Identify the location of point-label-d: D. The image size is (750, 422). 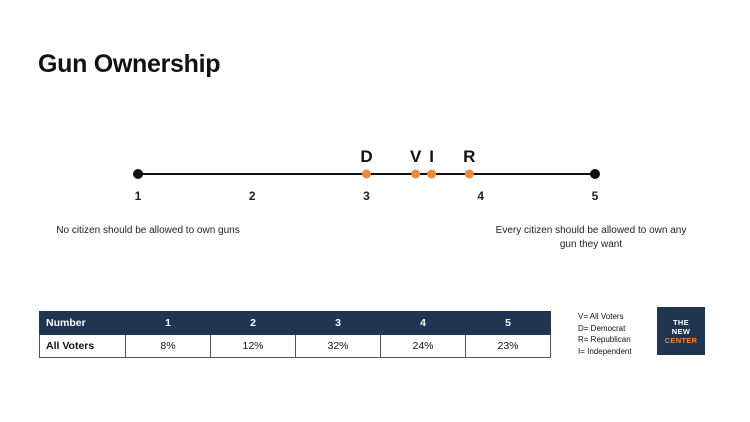
(366, 156).